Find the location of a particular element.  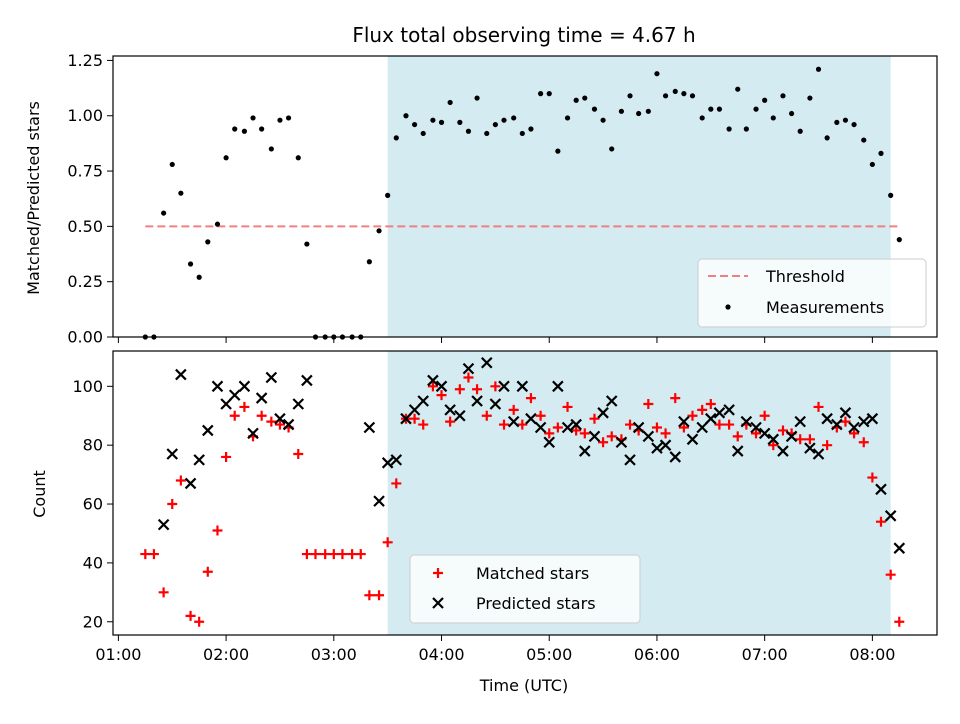

legend-matched-stars-label: Matched stars is located at coordinates (532, 573).